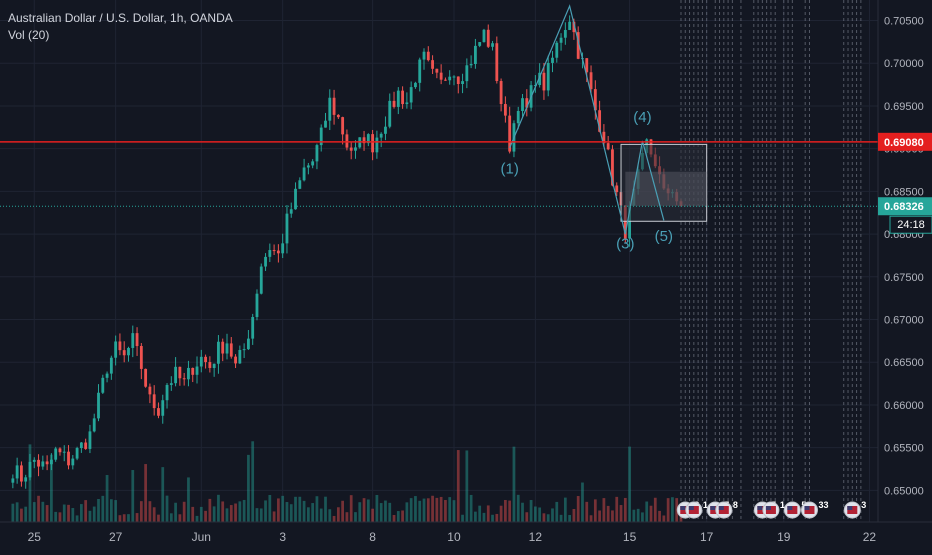 The width and height of the screenshot is (932, 555). I want to click on y-tick-label: 0.69500, so click(904, 107).